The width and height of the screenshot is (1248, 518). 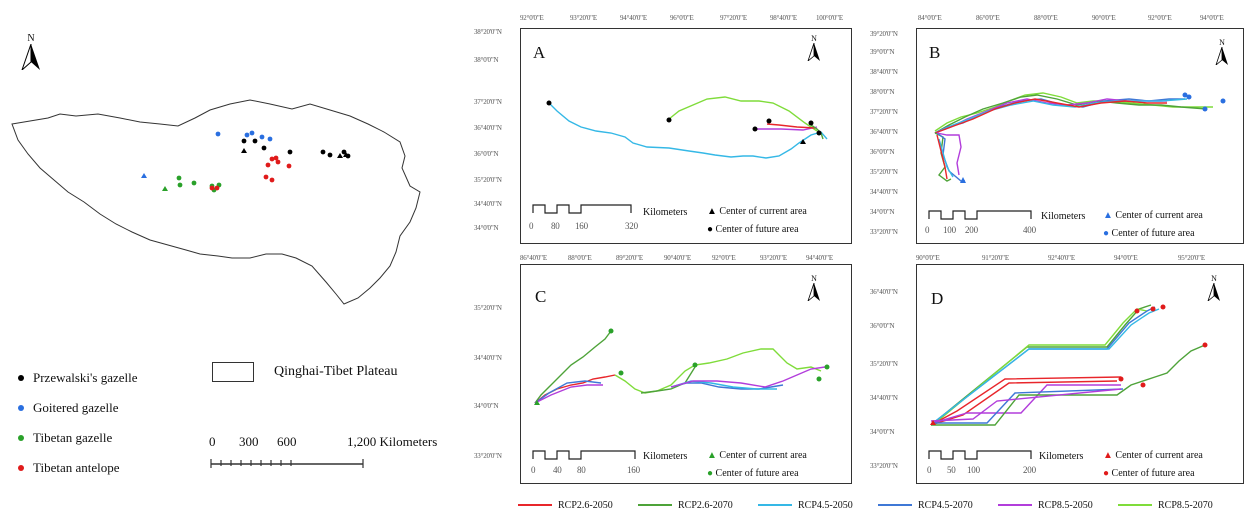 I want to click on lon-tick: 92°40'0"E, so click(x=1061, y=258).